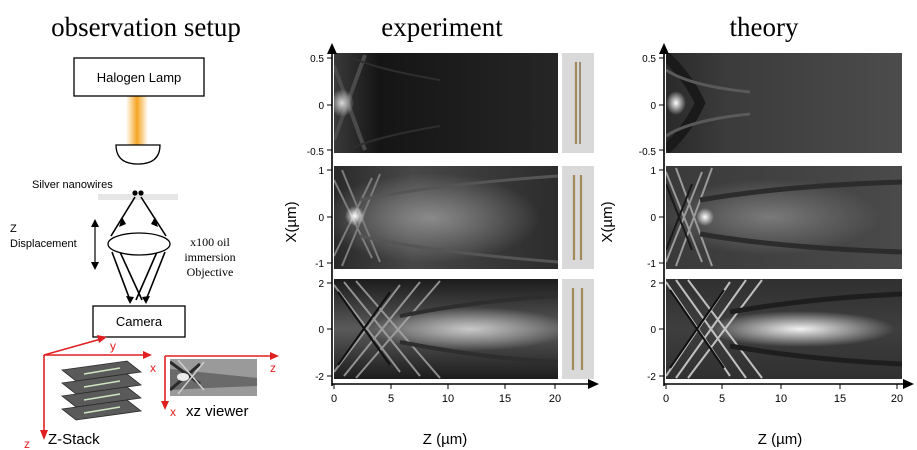 The width and height of the screenshot is (917, 450). What do you see at coordinates (555, 399) in the screenshot?
I see `experiment-x-tick-label: 20` at bounding box center [555, 399].